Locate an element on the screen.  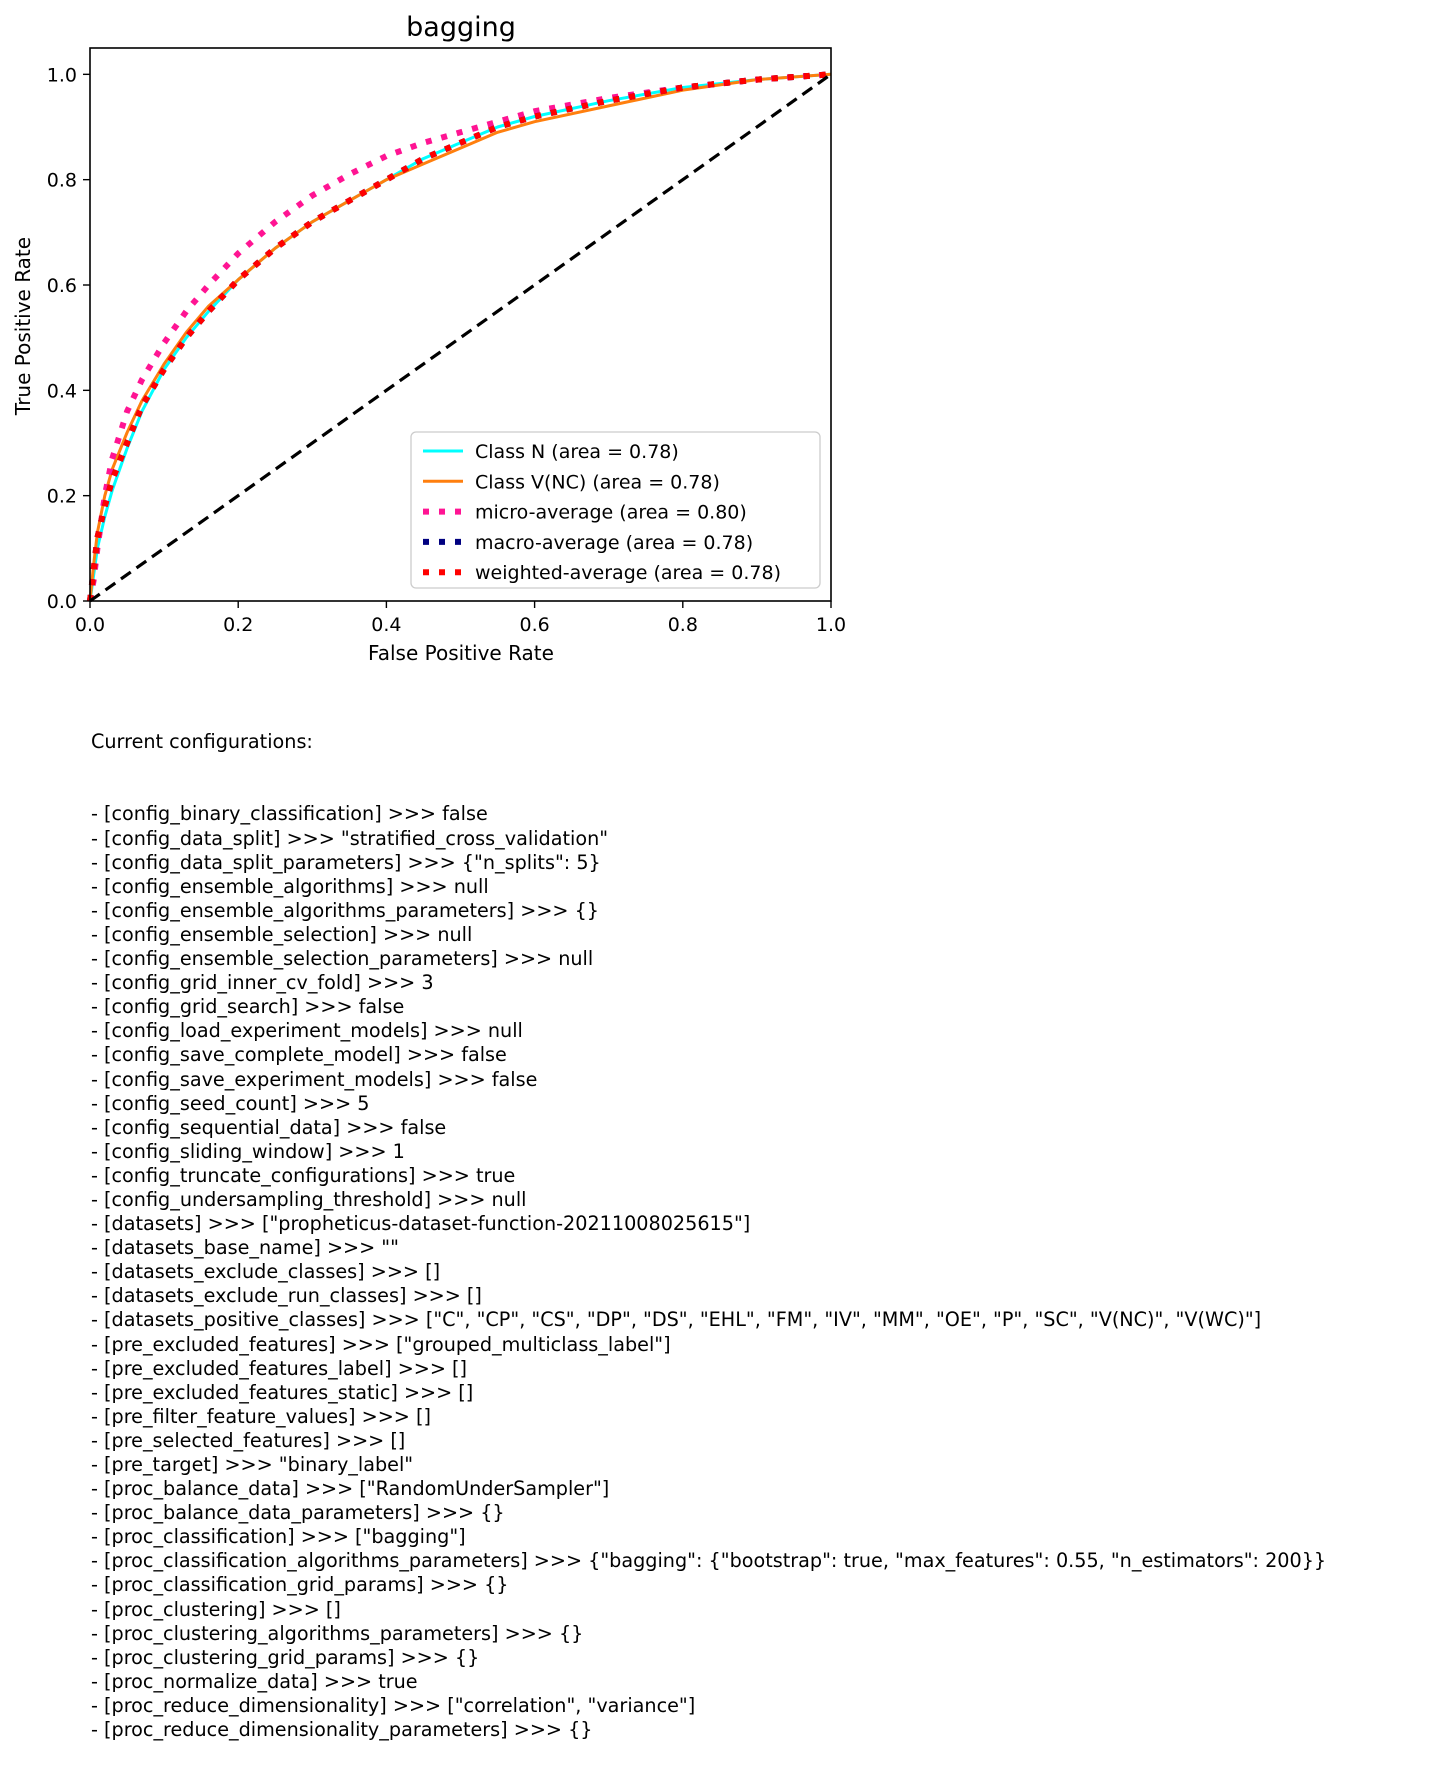
config-line: - [pre_selected_features] >>> [] is located at coordinates (248, 1440).